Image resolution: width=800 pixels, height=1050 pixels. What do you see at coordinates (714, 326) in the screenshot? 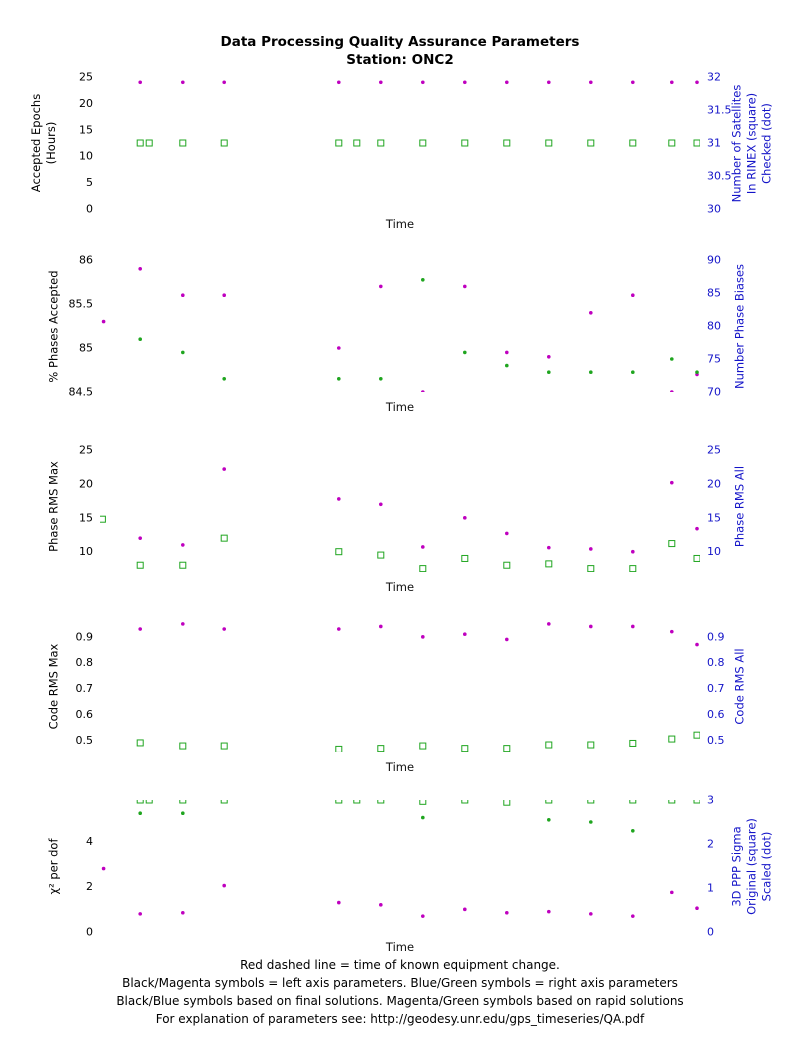
I see `tick-label: 80` at bounding box center [714, 326].